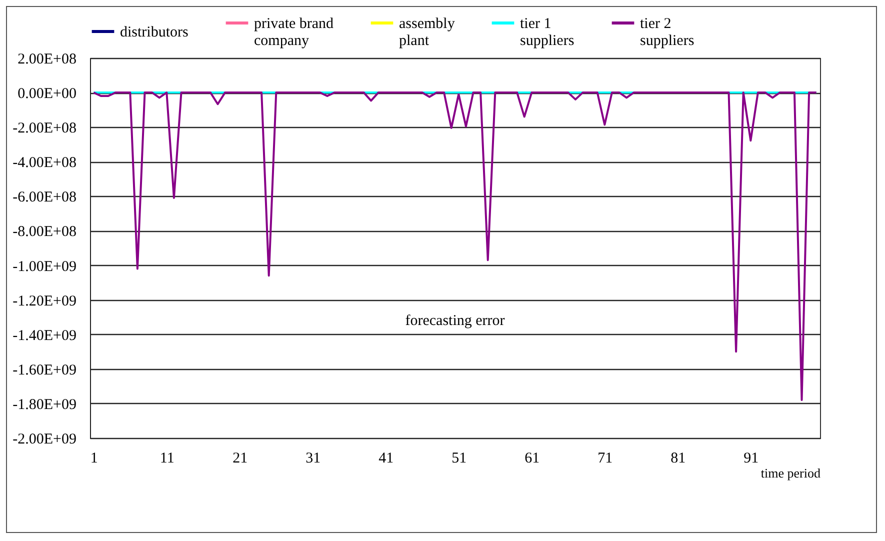  Describe the element at coordinates (44, 128) in the screenshot. I see `y-tick-label: -2.00E+08` at that location.